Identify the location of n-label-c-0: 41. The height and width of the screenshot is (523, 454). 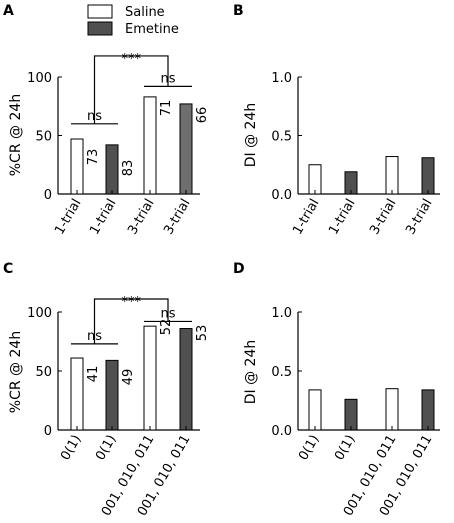
(93, 374).